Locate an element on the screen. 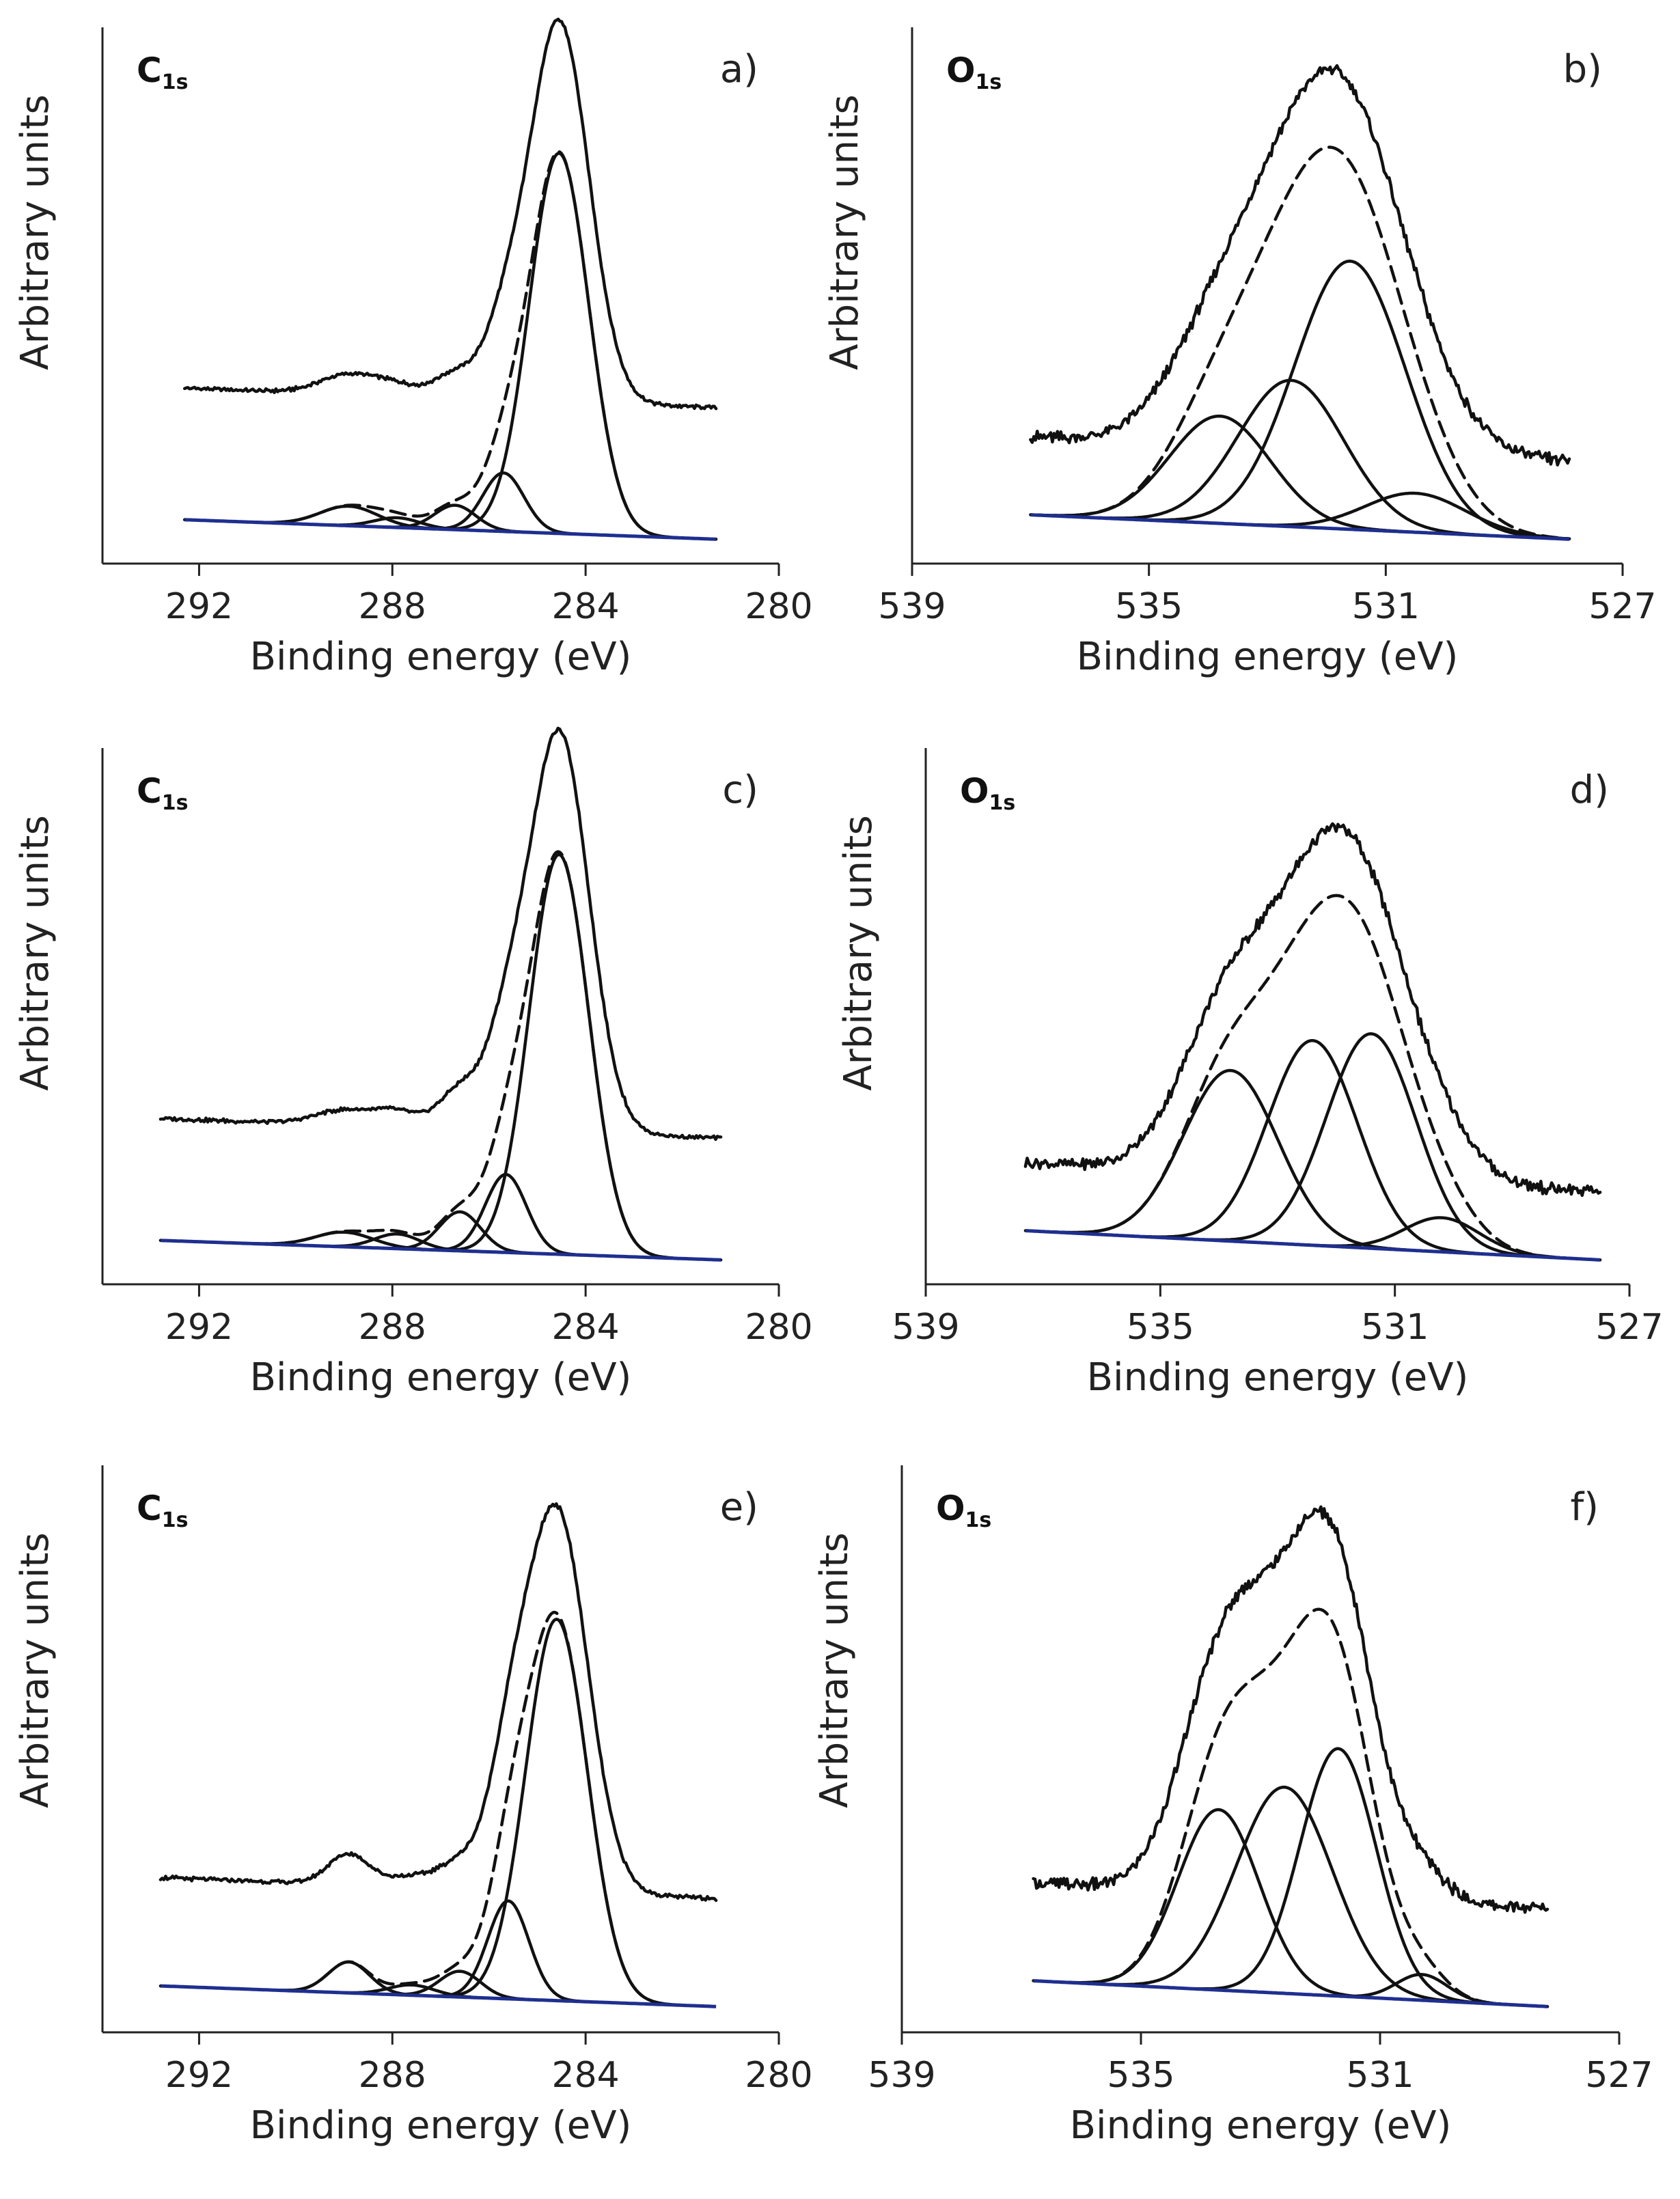  panel-label: a) is located at coordinates (739, 69).